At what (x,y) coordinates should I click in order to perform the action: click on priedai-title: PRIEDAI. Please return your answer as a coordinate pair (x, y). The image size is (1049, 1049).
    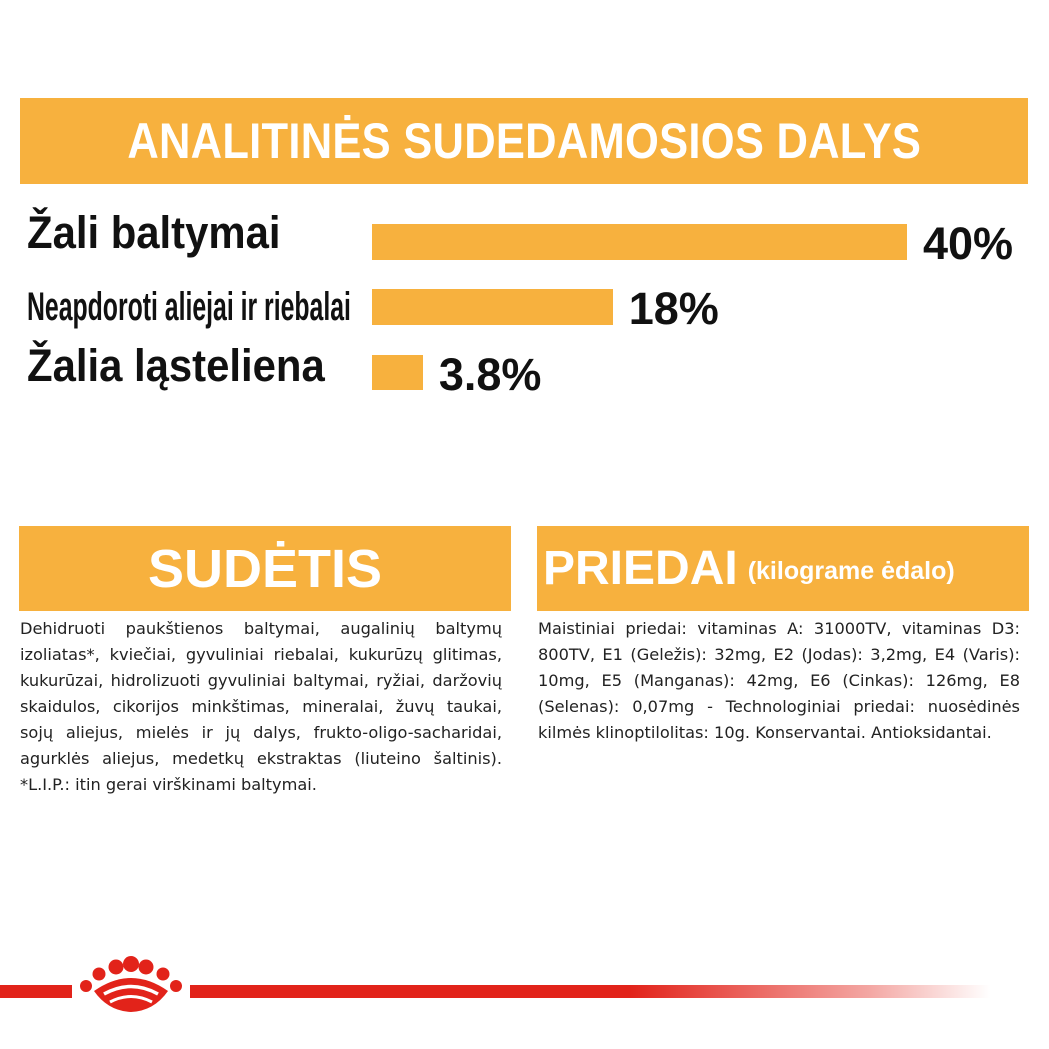
    Looking at the image, I should click on (640, 568).